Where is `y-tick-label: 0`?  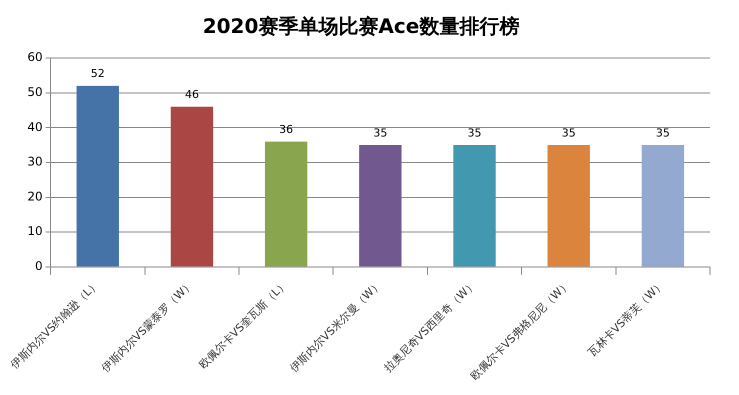 y-tick-label: 0 is located at coordinates (39, 266).